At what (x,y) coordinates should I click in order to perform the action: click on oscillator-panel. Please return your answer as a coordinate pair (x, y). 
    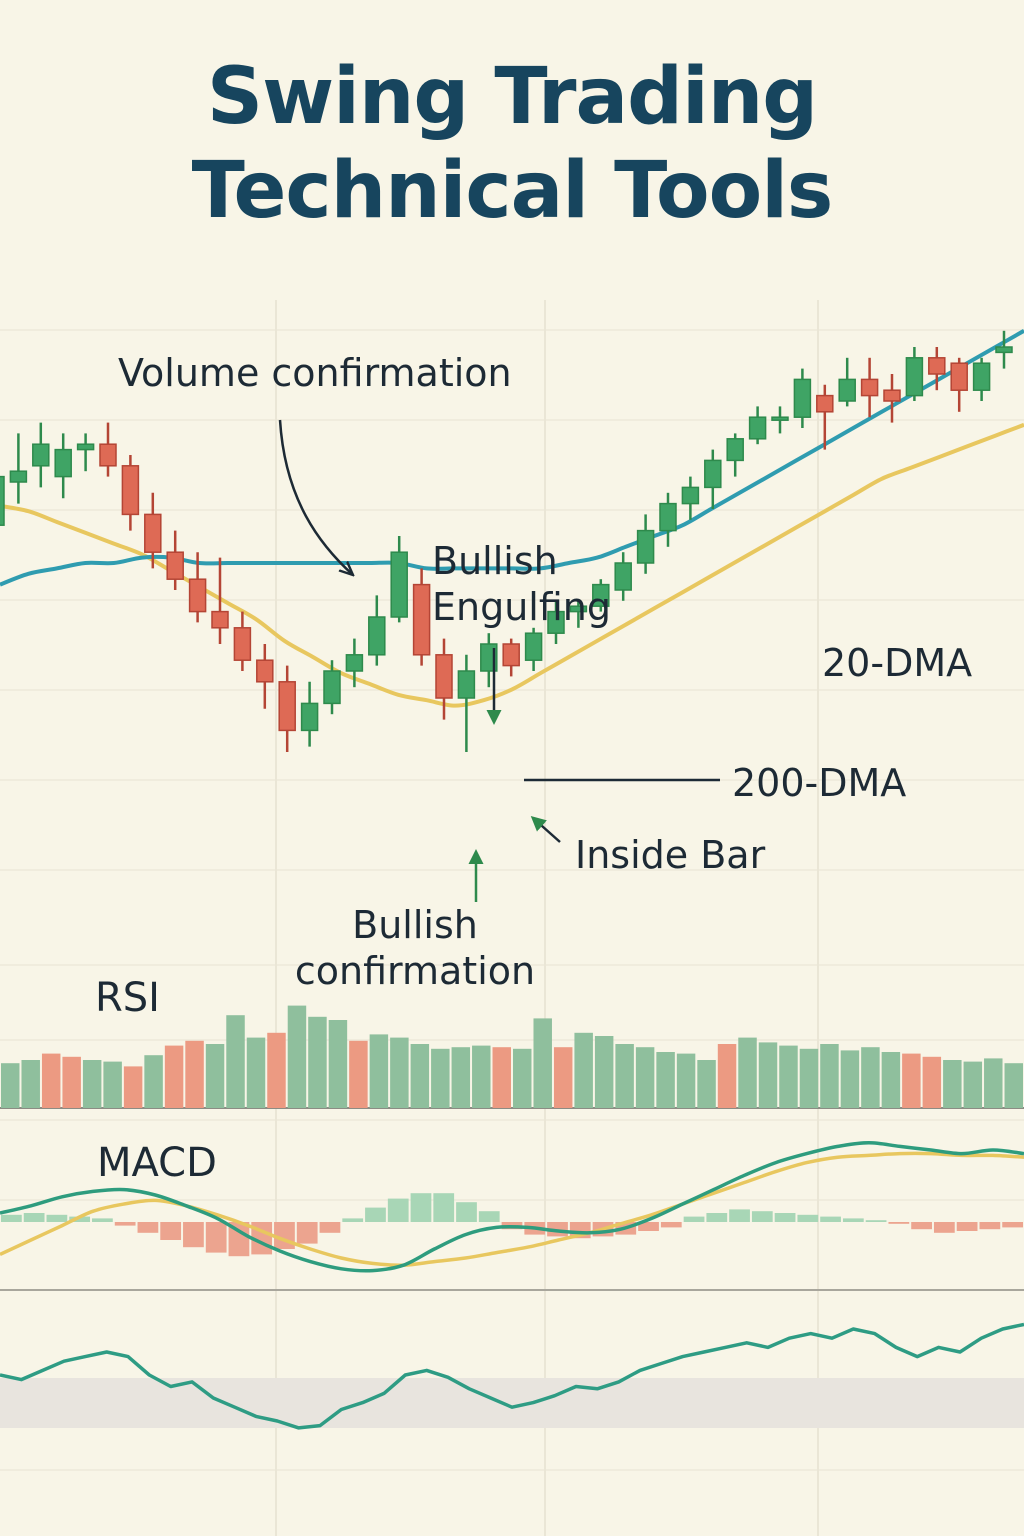
    Looking at the image, I should click on (512, 1376).